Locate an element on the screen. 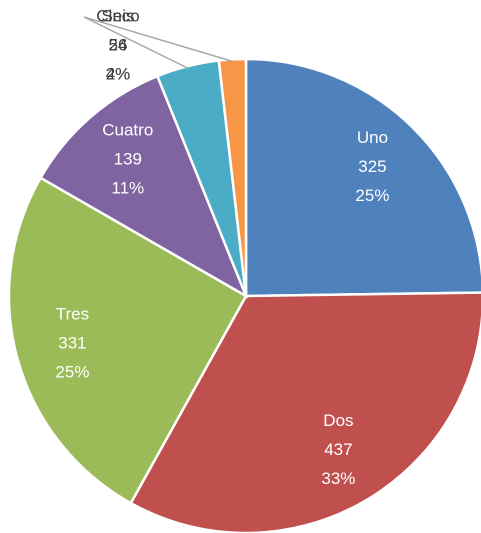 This screenshot has height=533, width=481. label-percent: 2% is located at coordinates (118, 73).